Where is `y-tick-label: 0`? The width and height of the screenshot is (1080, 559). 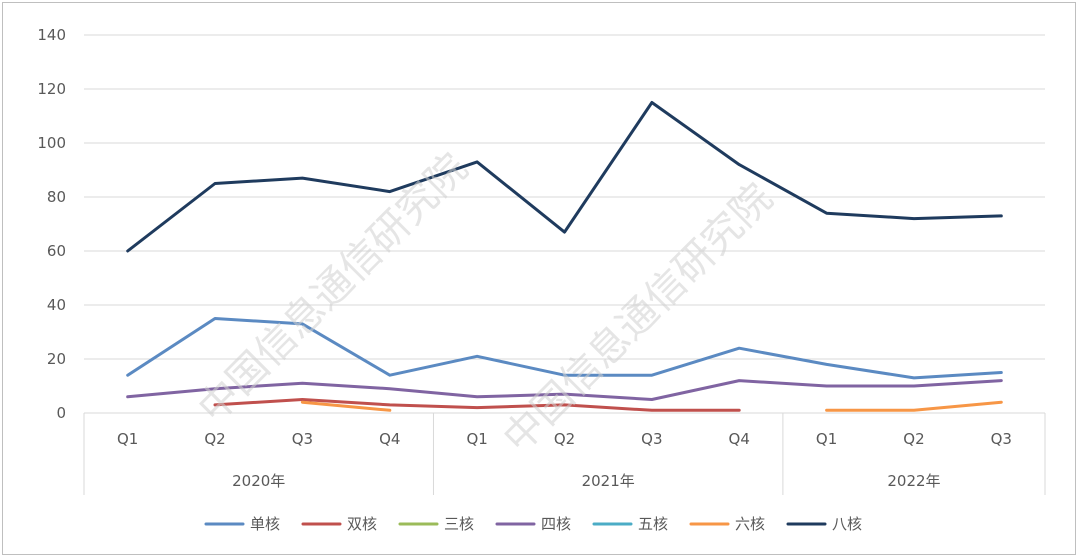 y-tick-label: 0 is located at coordinates (61, 413).